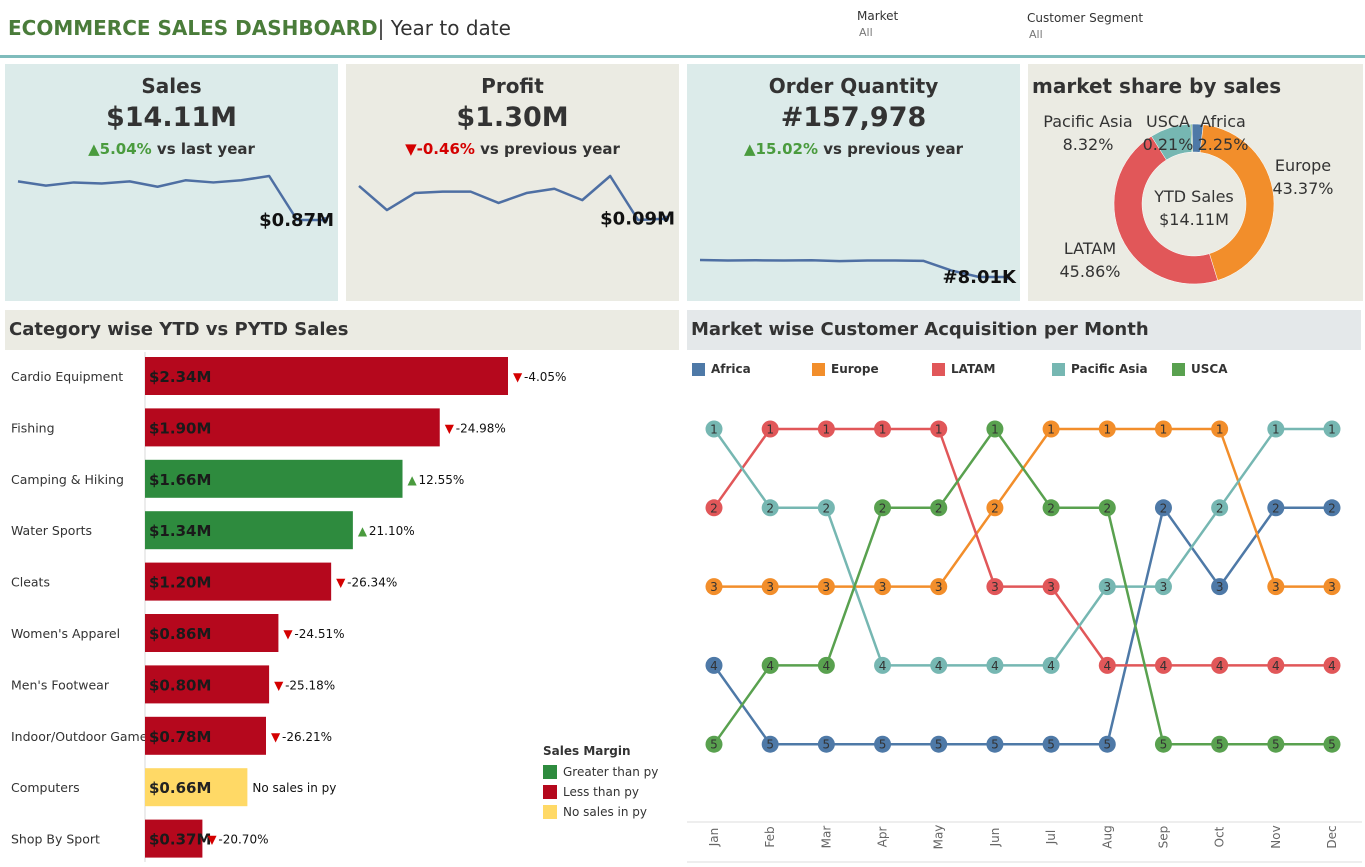 This screenshot has height=867, width=1365. Describe the element at coordinates (319, 634) in the screenshot. I see `change-value: -24.51%` at that location.